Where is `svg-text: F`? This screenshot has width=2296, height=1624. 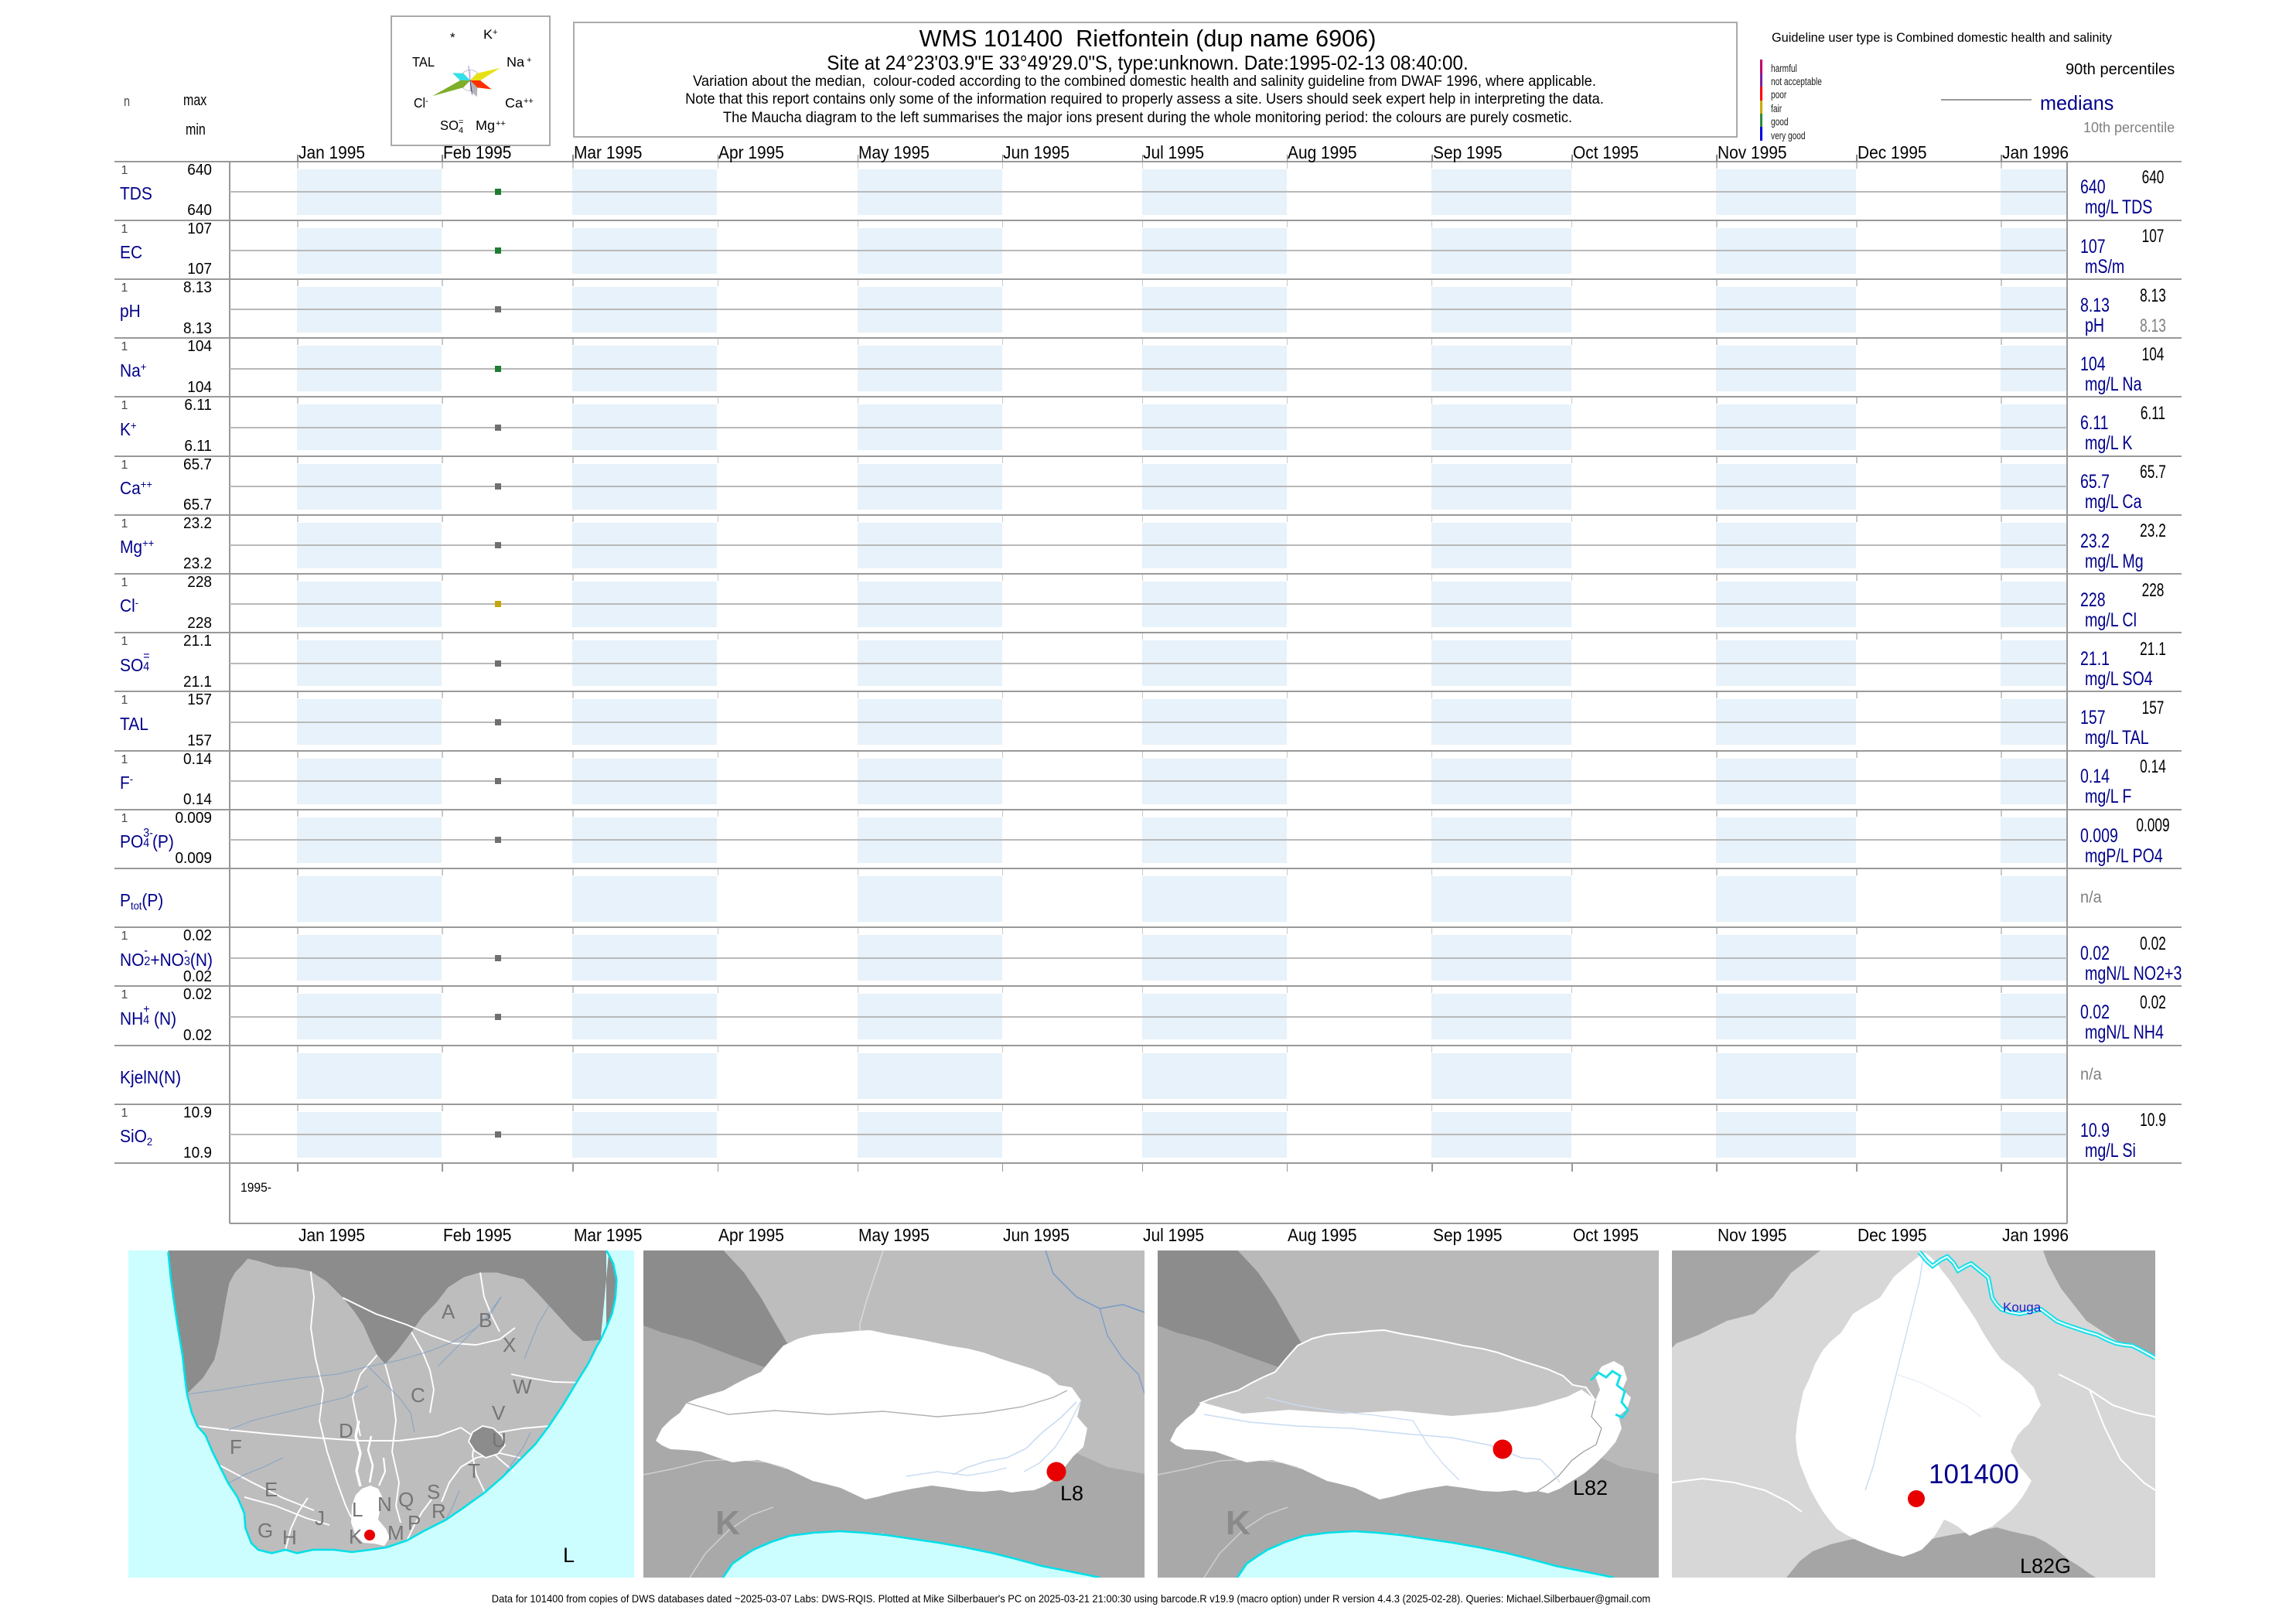
svg-text: F is located at coordinates (236, 1447).